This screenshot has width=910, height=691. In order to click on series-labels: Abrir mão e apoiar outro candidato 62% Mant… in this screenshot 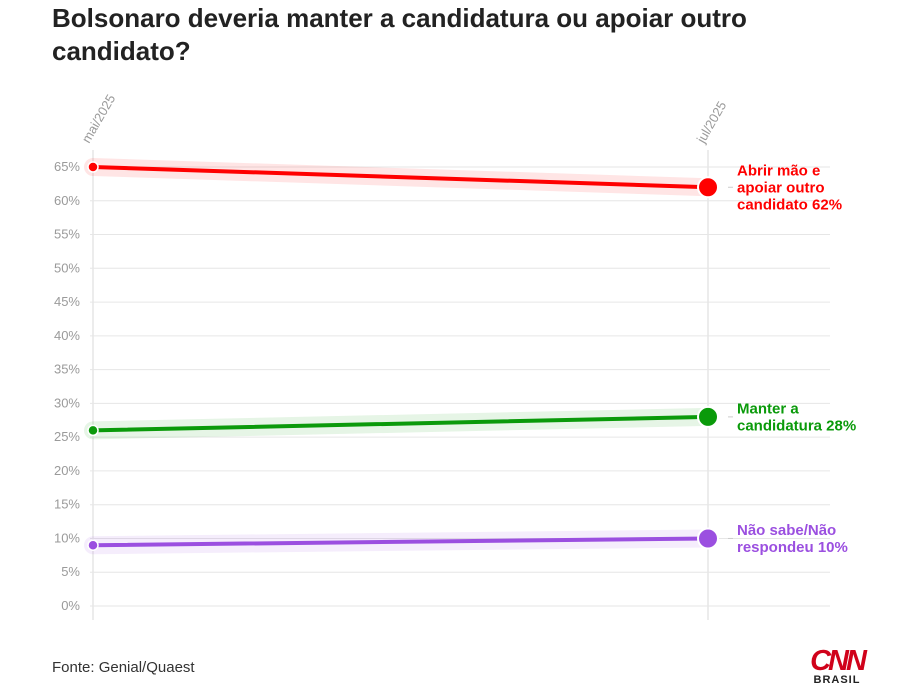, I will do `click(792, 359)`.